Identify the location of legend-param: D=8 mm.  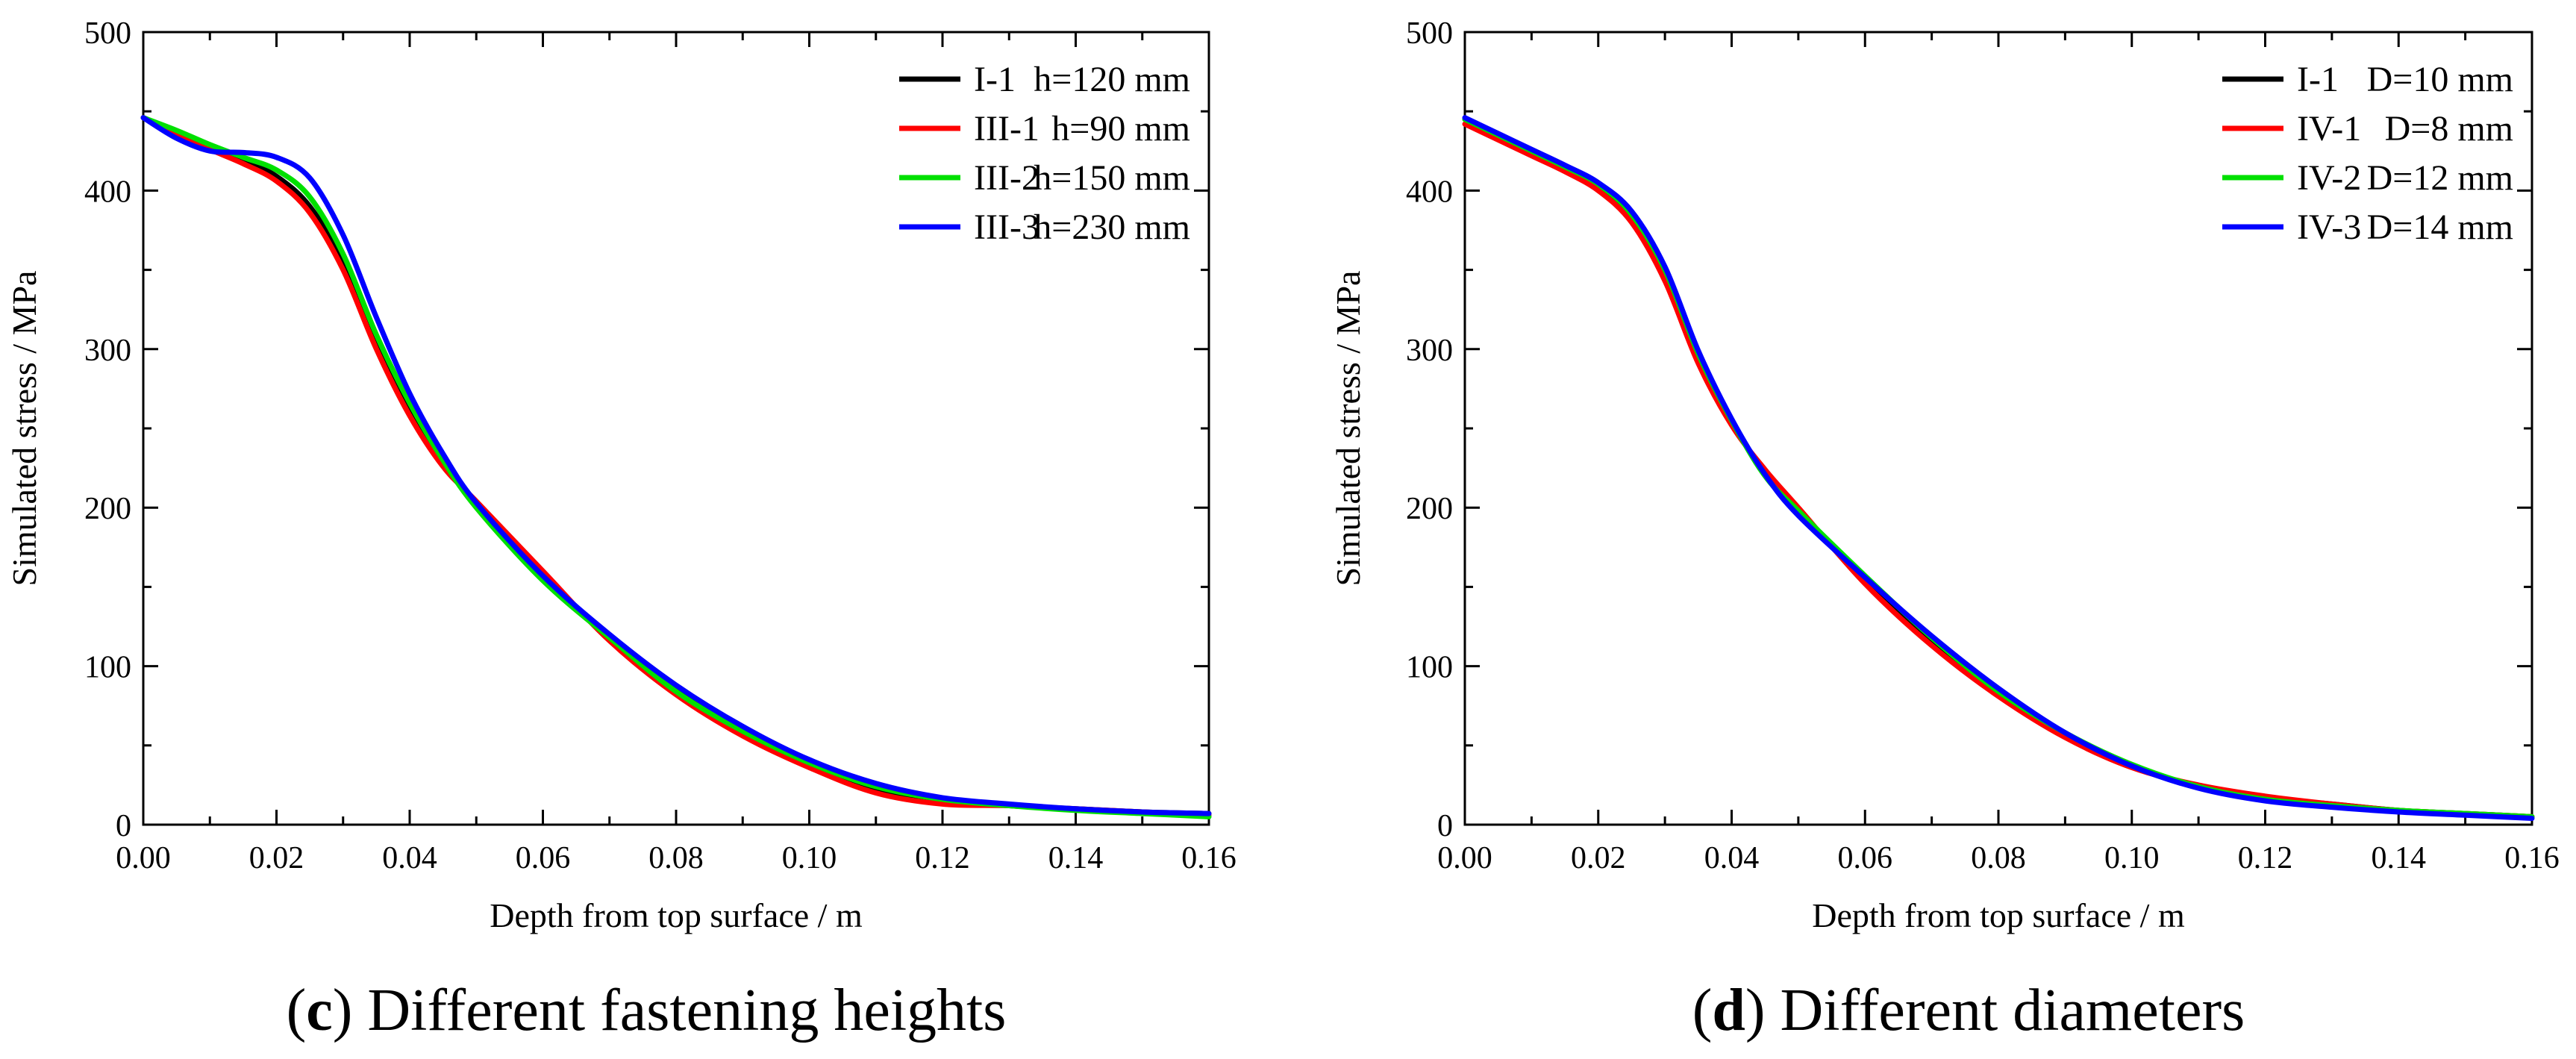
(2449, 129).